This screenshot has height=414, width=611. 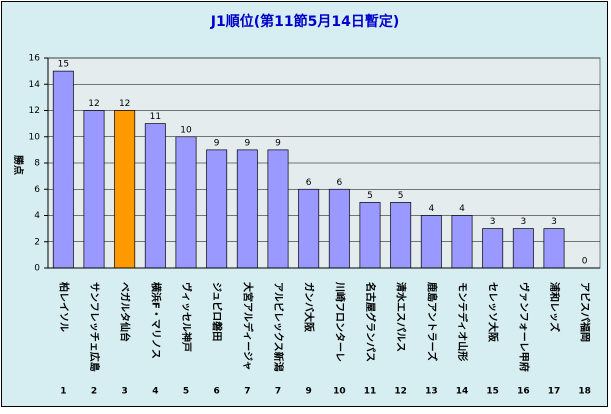 What do you see at coordinates (554, 392) in the screenshot?
I see `rank-label: 17` at bounding box center [554, 392].